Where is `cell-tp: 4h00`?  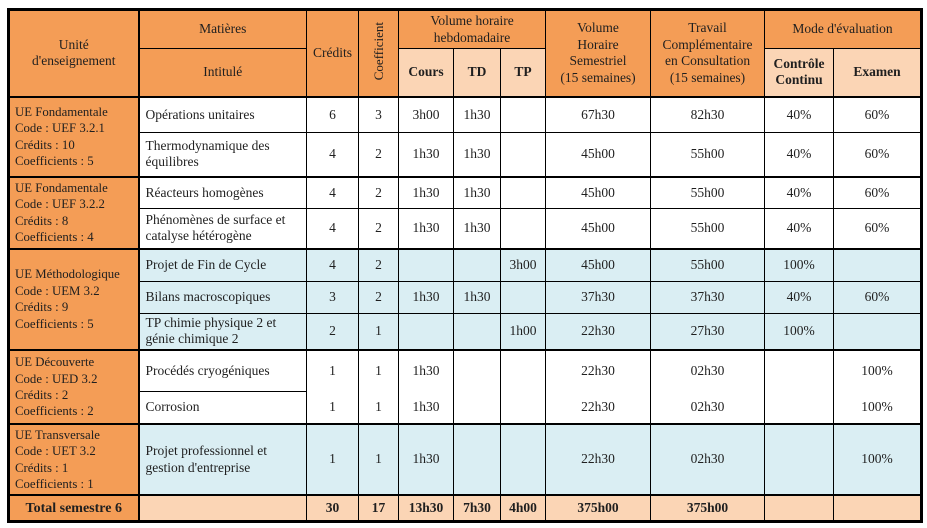
cell-tp: 4h00 is located at coordinates (523, 508).